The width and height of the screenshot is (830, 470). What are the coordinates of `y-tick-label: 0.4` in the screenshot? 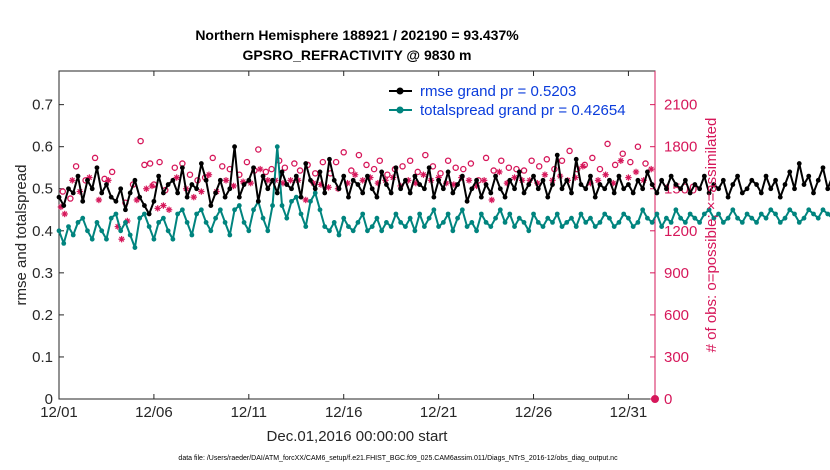 It's located at (42, 231).